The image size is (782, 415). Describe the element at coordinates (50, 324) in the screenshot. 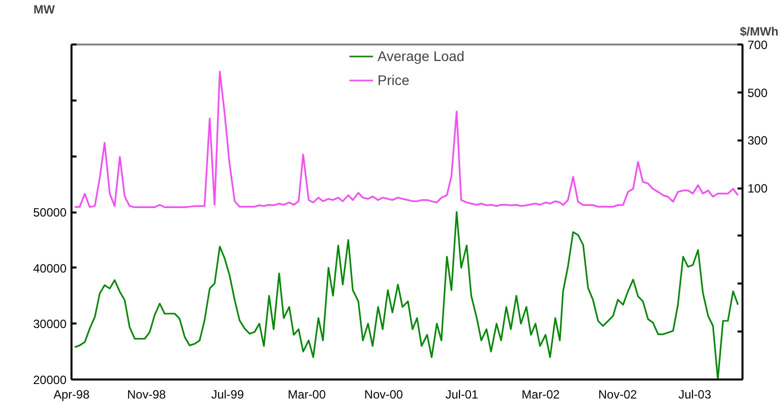

I see `y-tick-label: 30000` at that location.